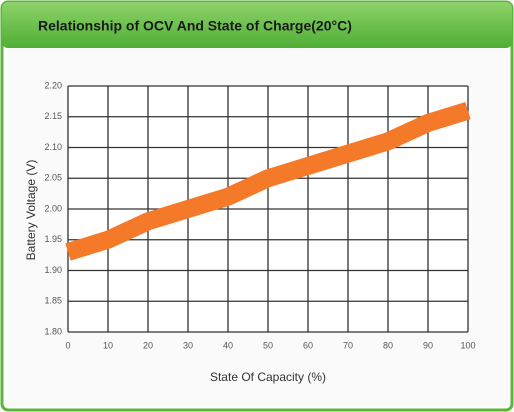 This screenshot has width=514, height=412. Describe the element at coordinates (53, 208) in the screenshot. I see `y-tick-label: 2.00` at that location.